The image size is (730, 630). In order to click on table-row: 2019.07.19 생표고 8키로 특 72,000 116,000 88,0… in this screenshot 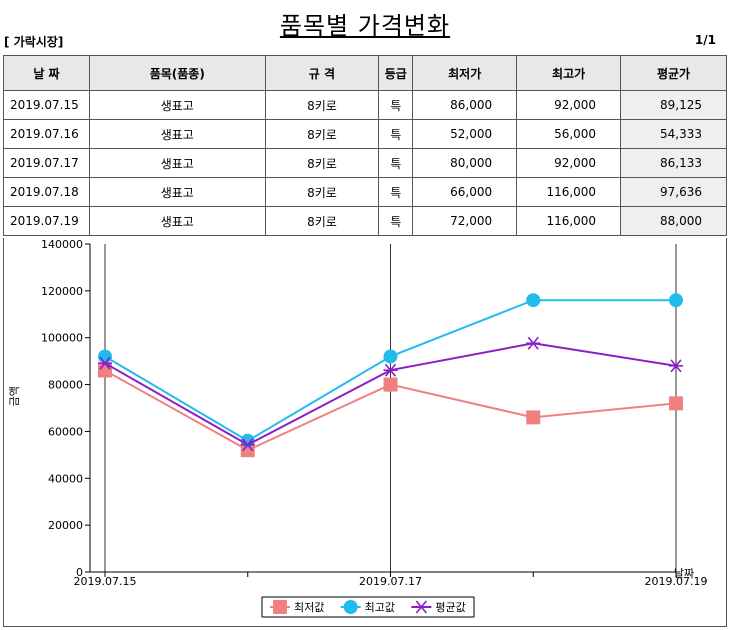, I will do `click(365, 221)`.